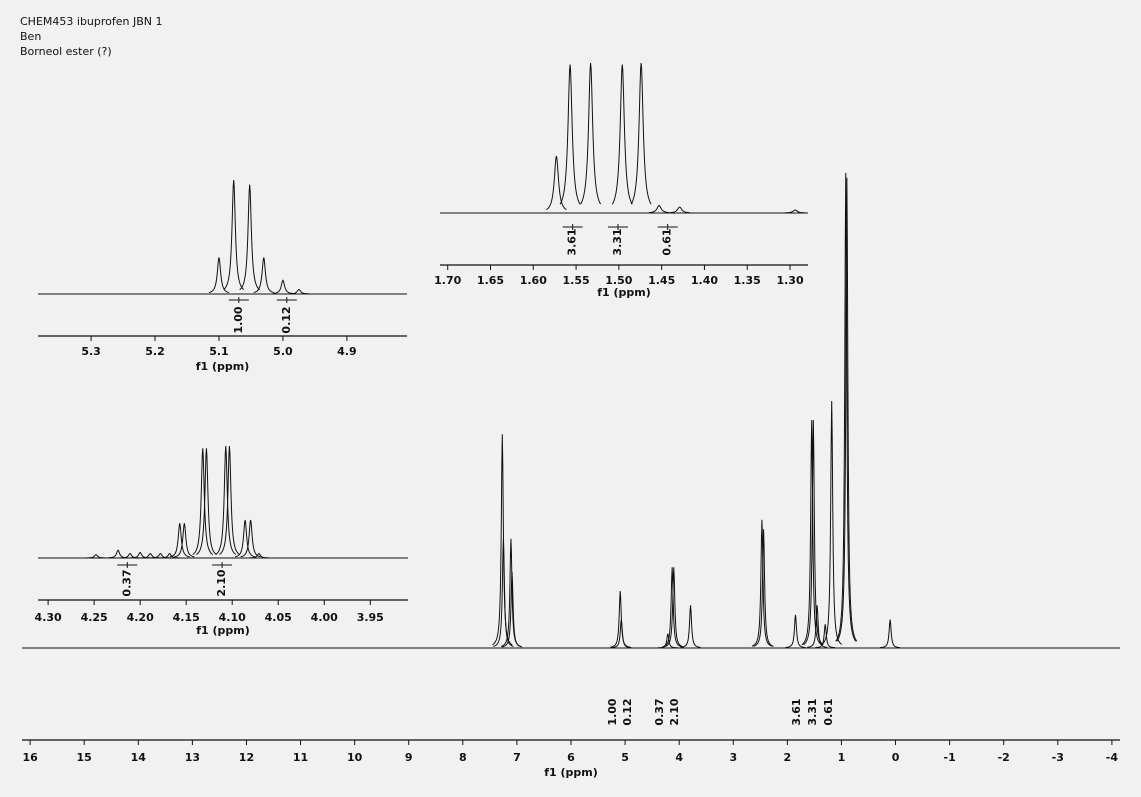  What do you see at coordinates (140, 617) in the screenshot?
I see `x-tick-label: 4.20` at bounding box center [140, 617].